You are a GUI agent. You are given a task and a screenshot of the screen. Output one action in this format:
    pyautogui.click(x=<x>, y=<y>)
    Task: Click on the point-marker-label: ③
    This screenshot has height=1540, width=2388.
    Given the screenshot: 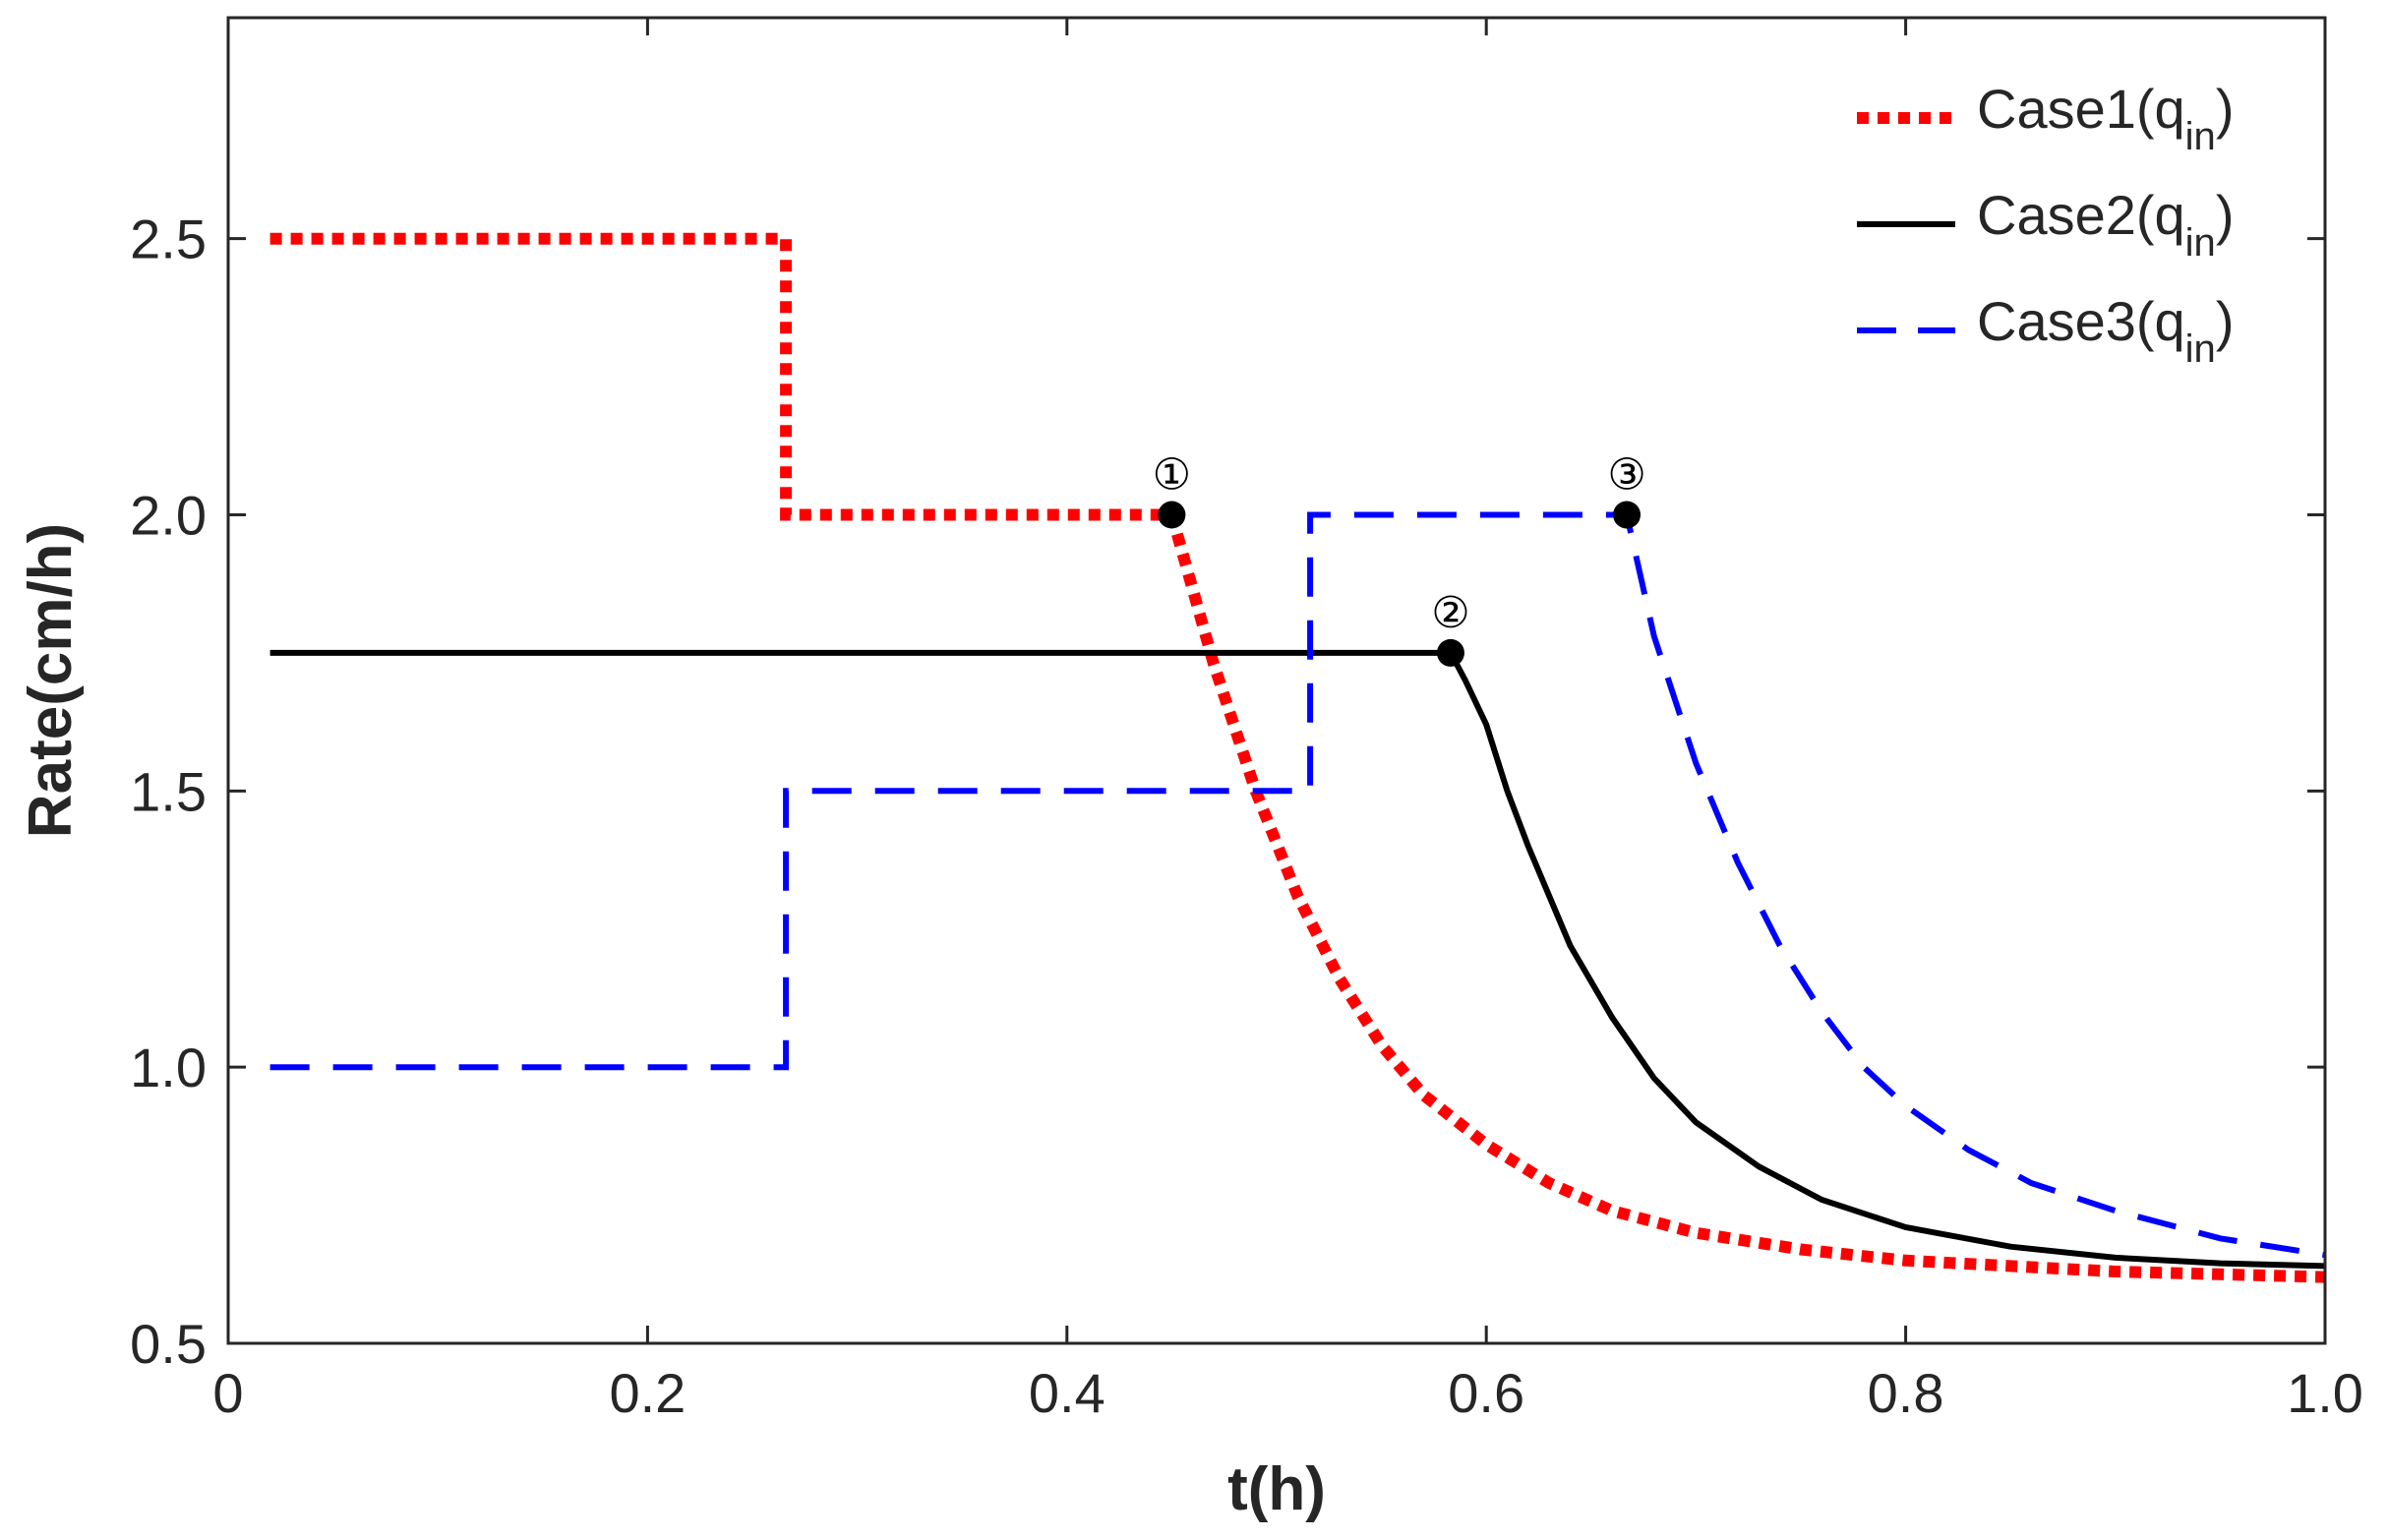 What is the action you would take?
    pyautogui.click(x=1626, y=476)
    